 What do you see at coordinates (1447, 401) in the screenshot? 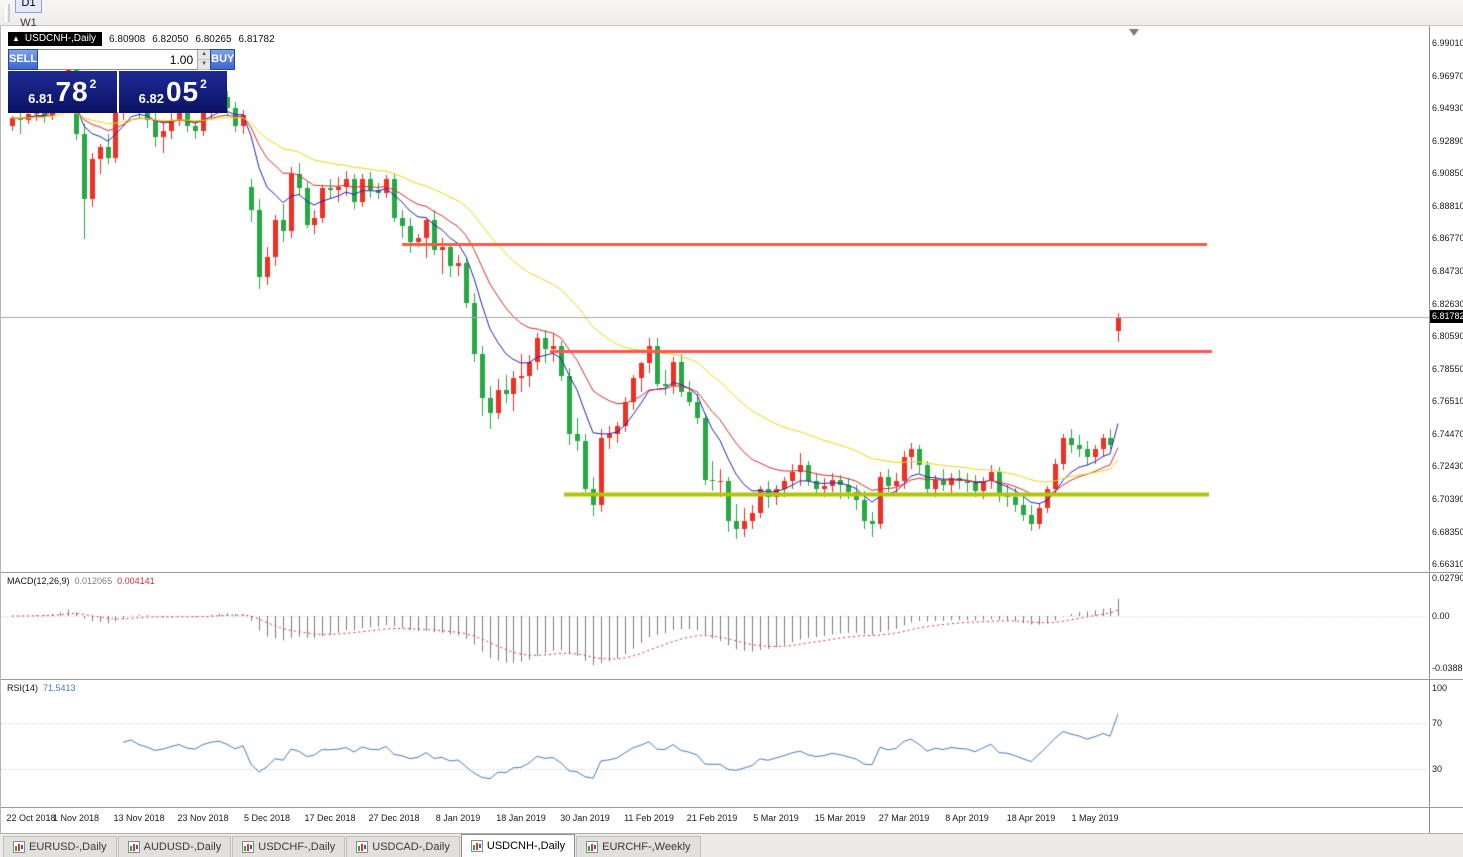
I see `price-scale-label: 6.76510` at bounding box center [1447, 401].